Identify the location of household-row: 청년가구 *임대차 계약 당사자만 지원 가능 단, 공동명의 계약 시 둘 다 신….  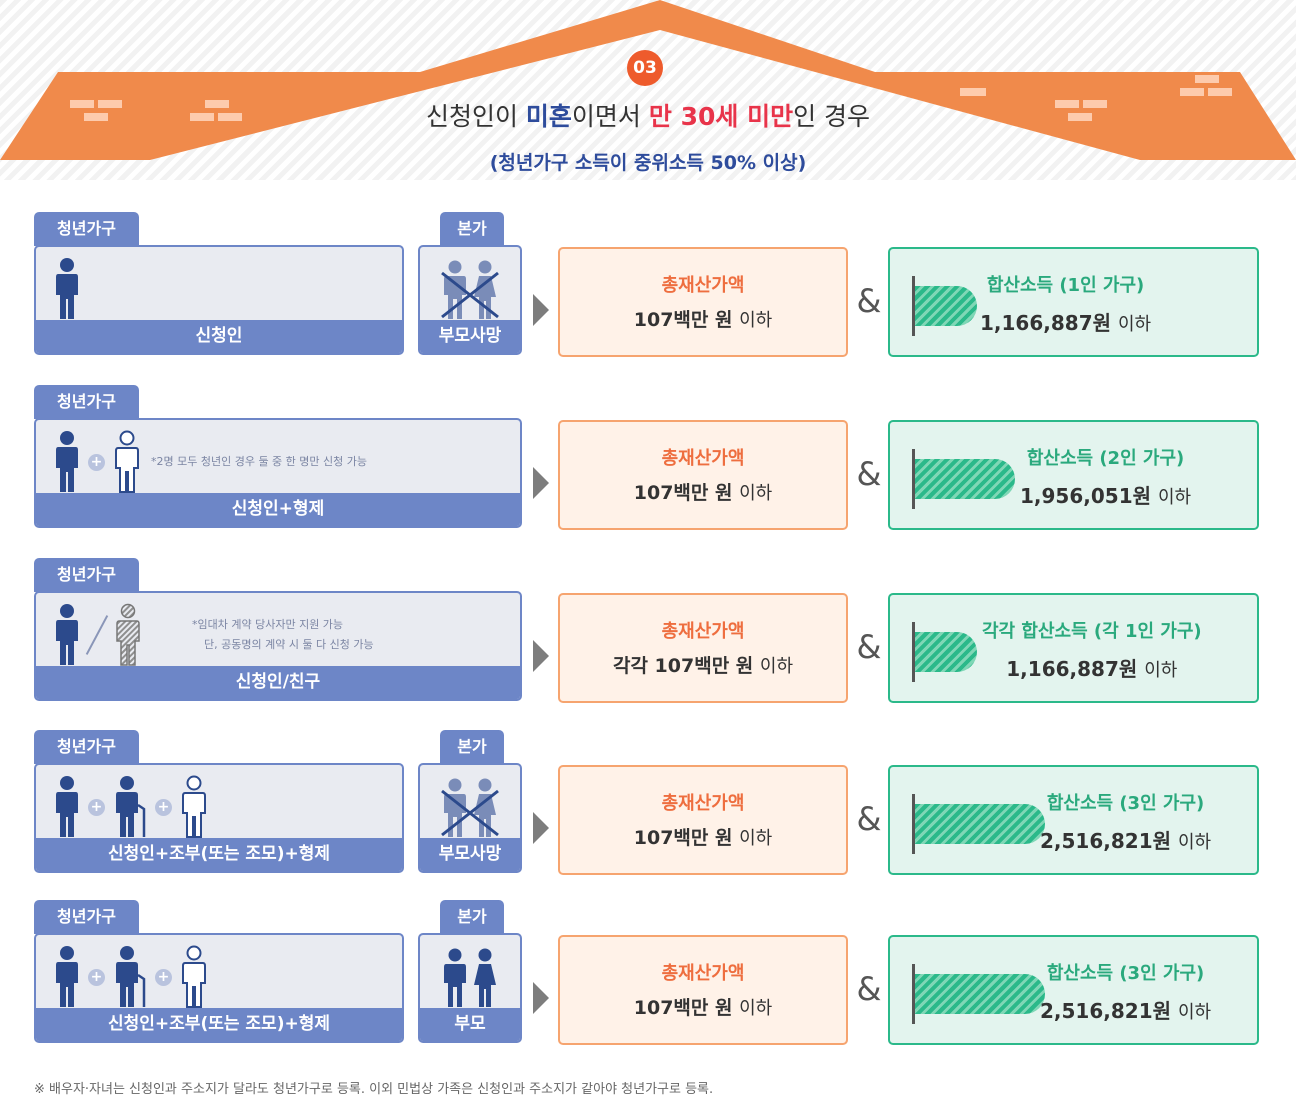
(648, 638).